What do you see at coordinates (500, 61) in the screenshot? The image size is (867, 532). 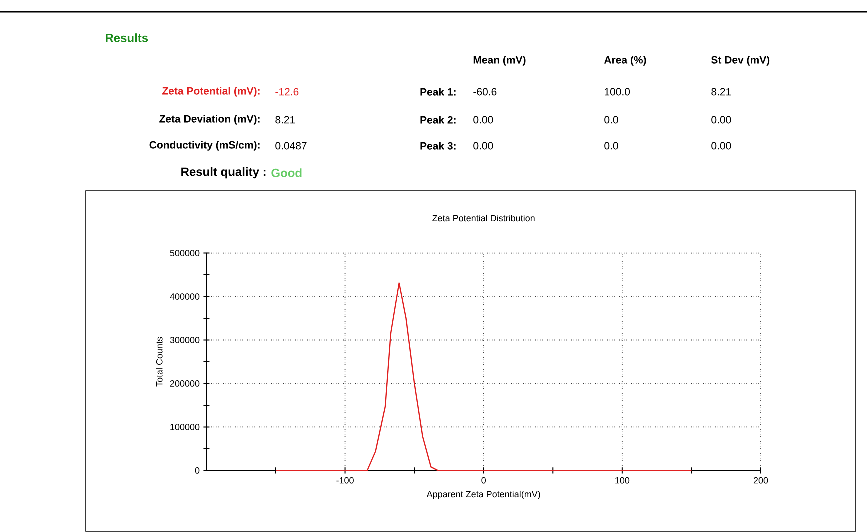 I see `text: Mean (mV)` at bounding box center [500, 61].